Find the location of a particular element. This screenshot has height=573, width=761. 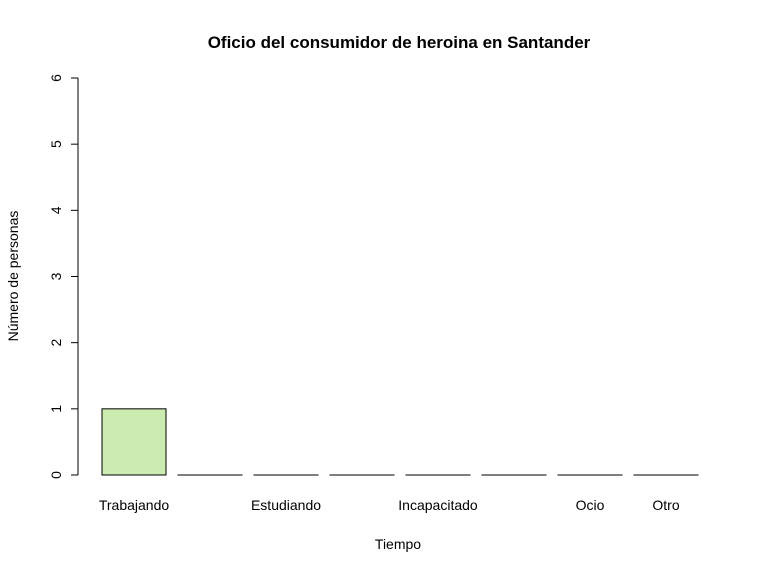

y-tick-label: 4 is located at coordinates (56, 210).